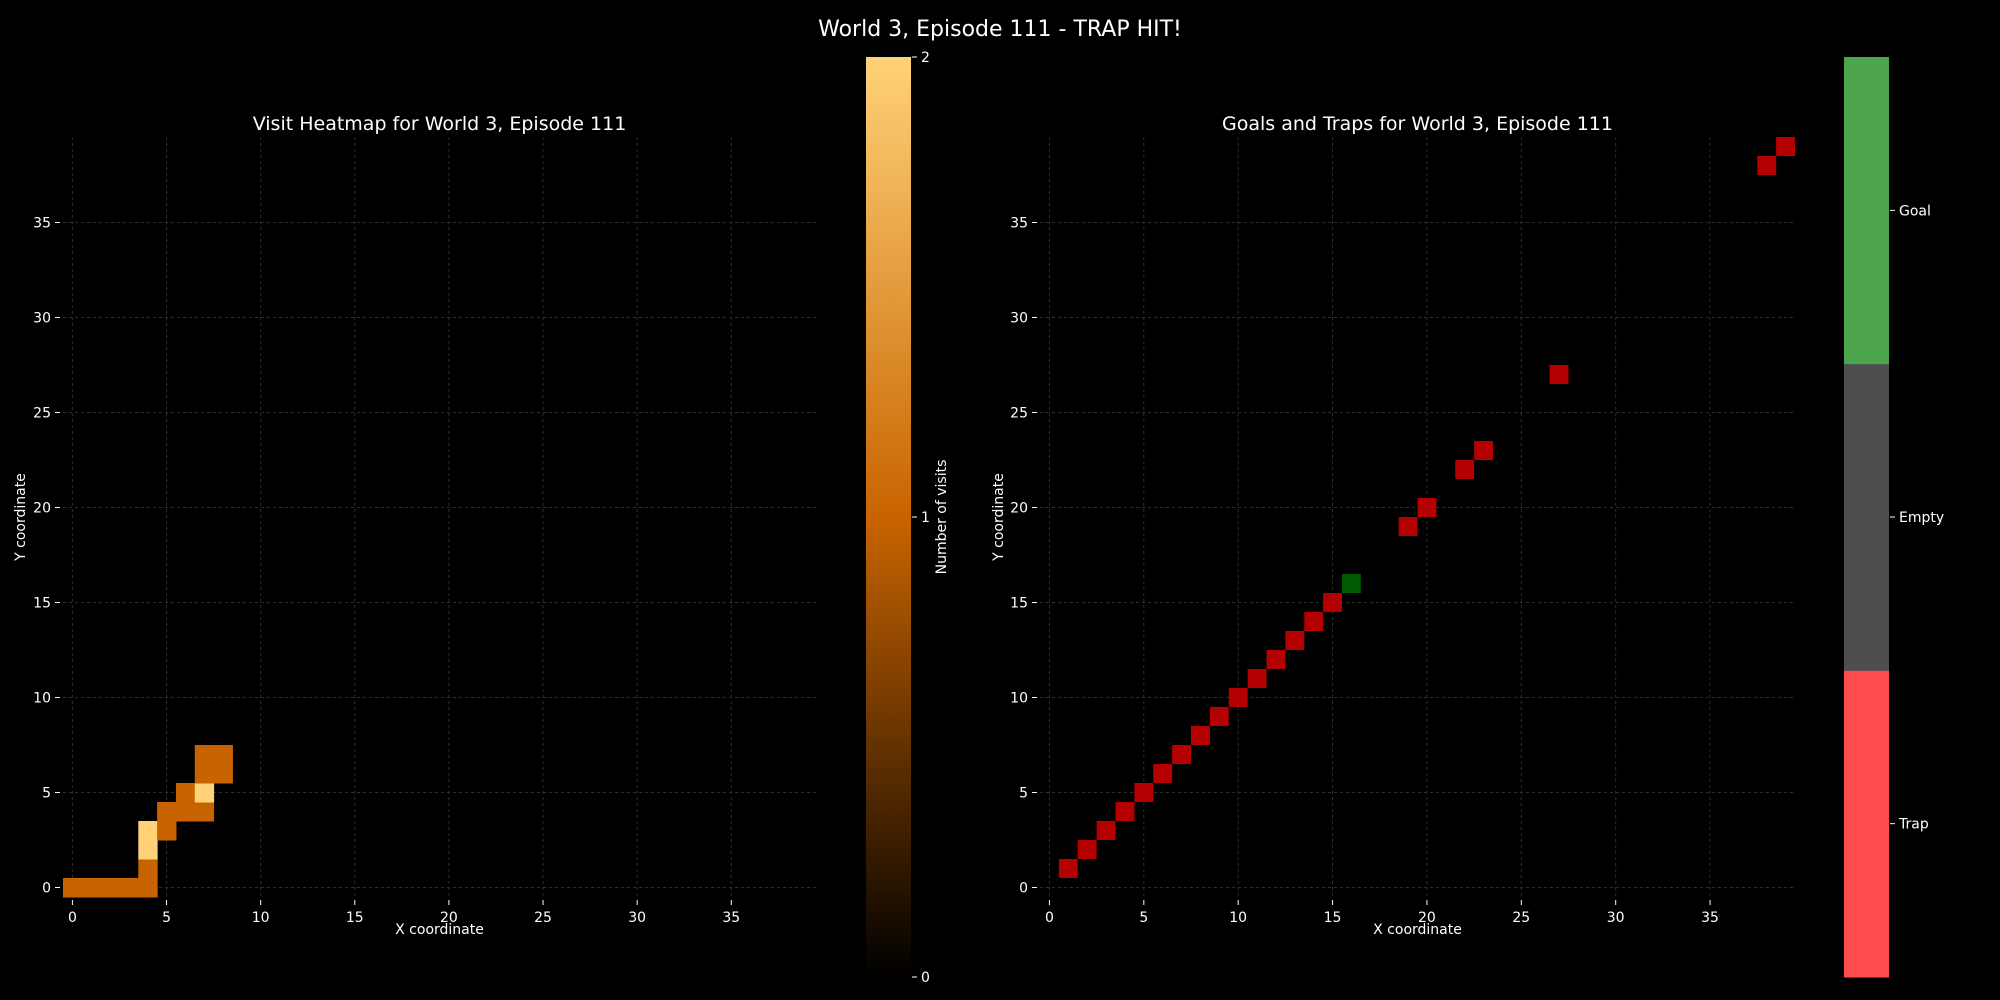 Image resolution: width=2000 pixels, height=1000 pixels. What do you see at coordinates (21, 517) in the screenshot?
I see `visit-heatmap-y-label: Y coordinate` at bounding box center [21, 517].